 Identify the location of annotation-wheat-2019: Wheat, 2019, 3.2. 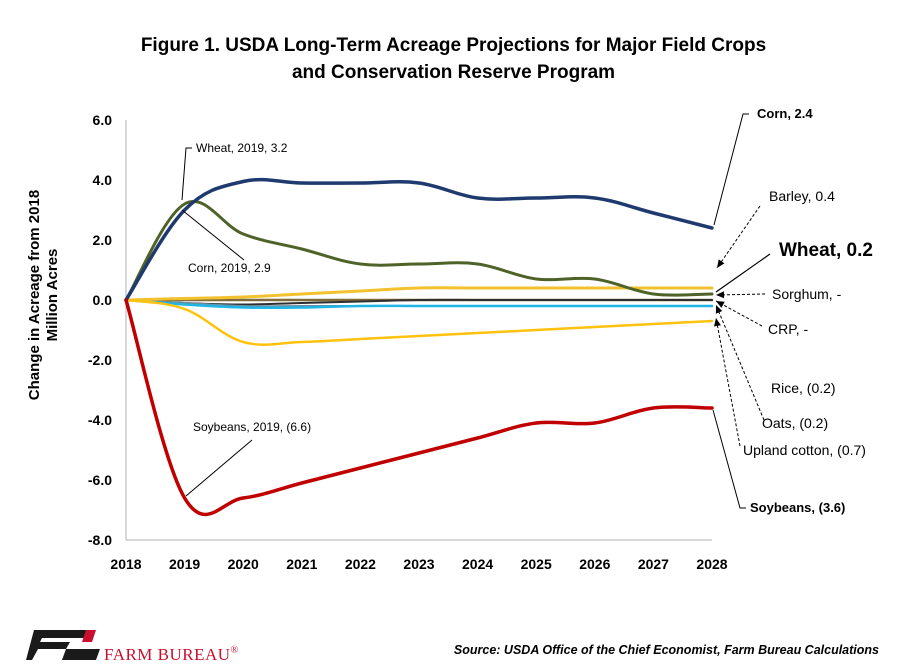
(242, 148).